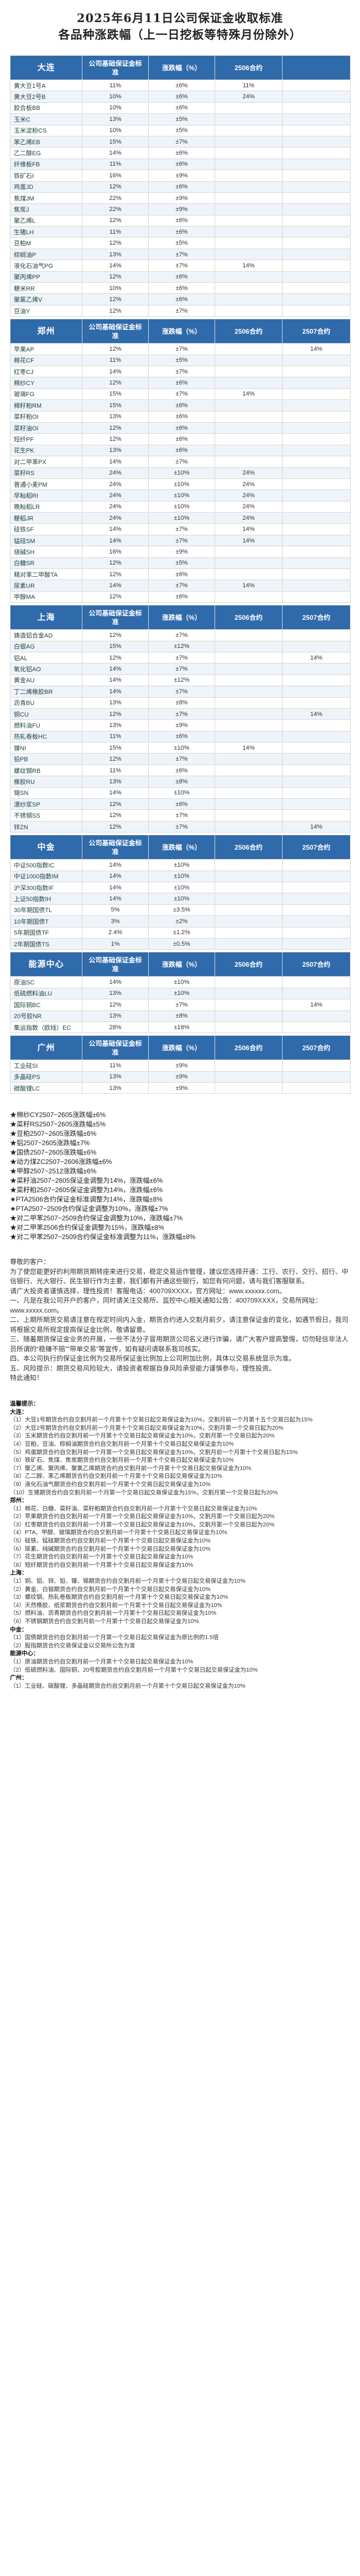  I want to click on product-name: 精对苯二甲酸TA, so click(46, 574).